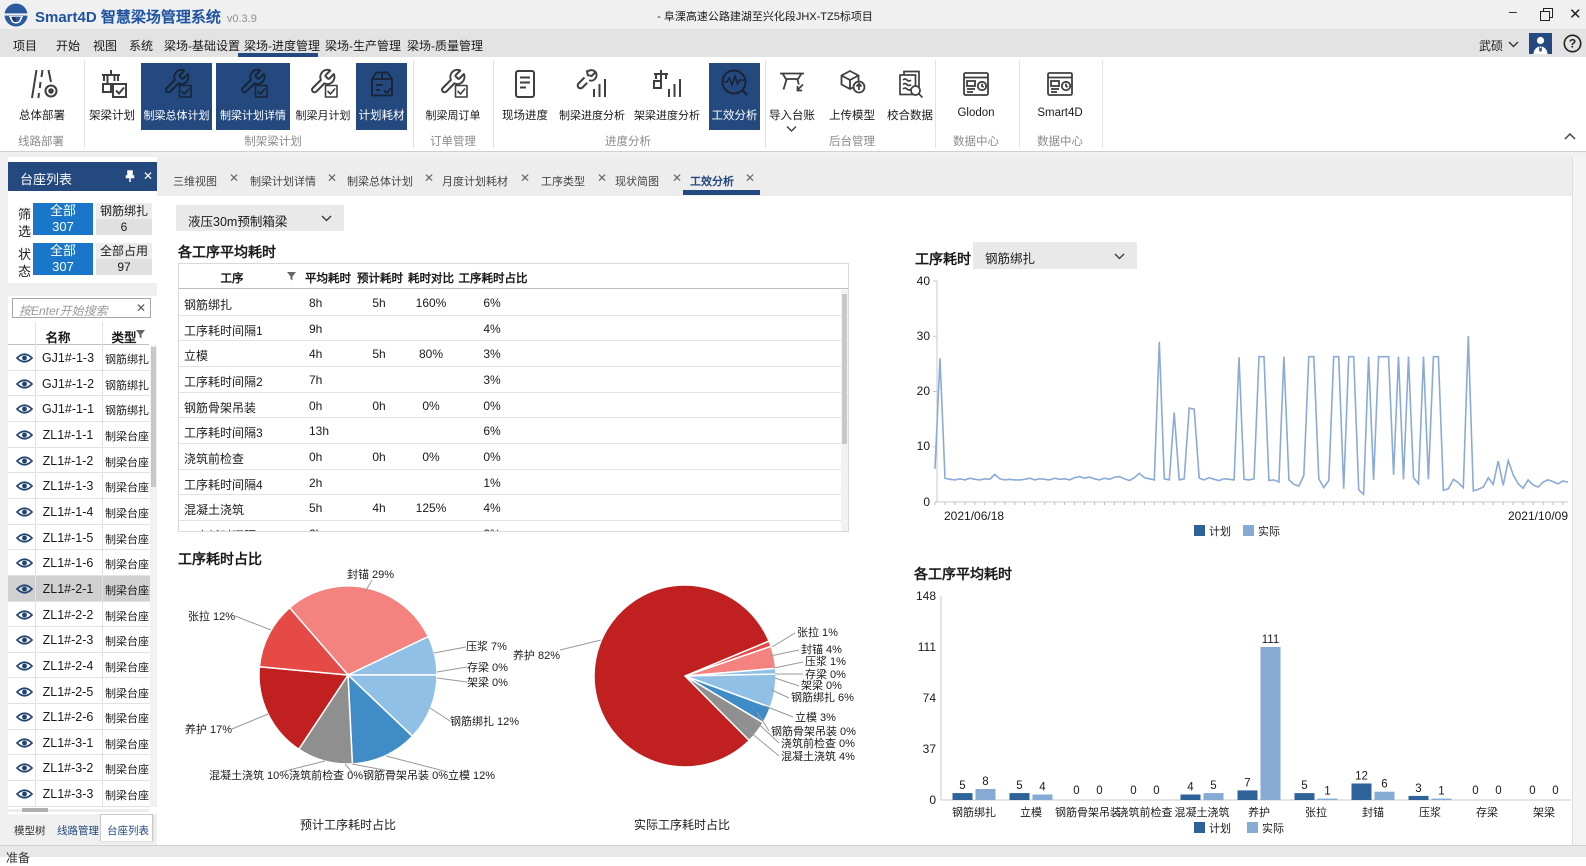  I want to click on svg-text: 存梁, so click(1487, 812).